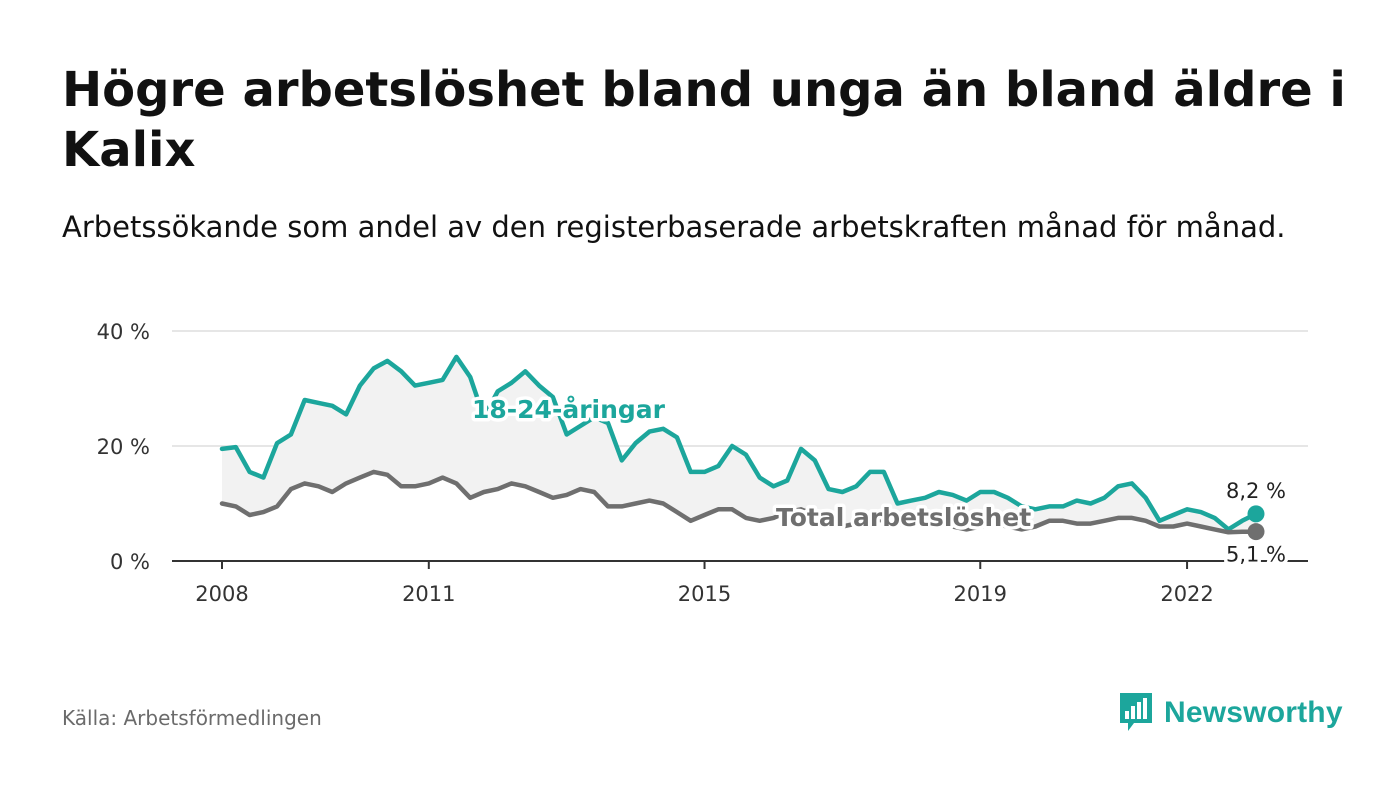 The width and height of the screenshot is (1400, 794). I want to click on total-line, so click(739, 502).